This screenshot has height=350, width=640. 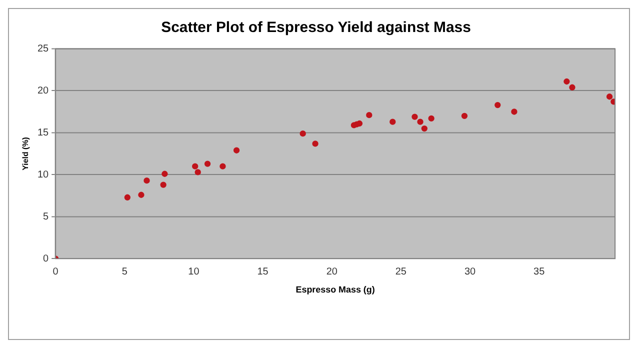 I want to click on x-tick-label: 5, so click(x=125, y=272).